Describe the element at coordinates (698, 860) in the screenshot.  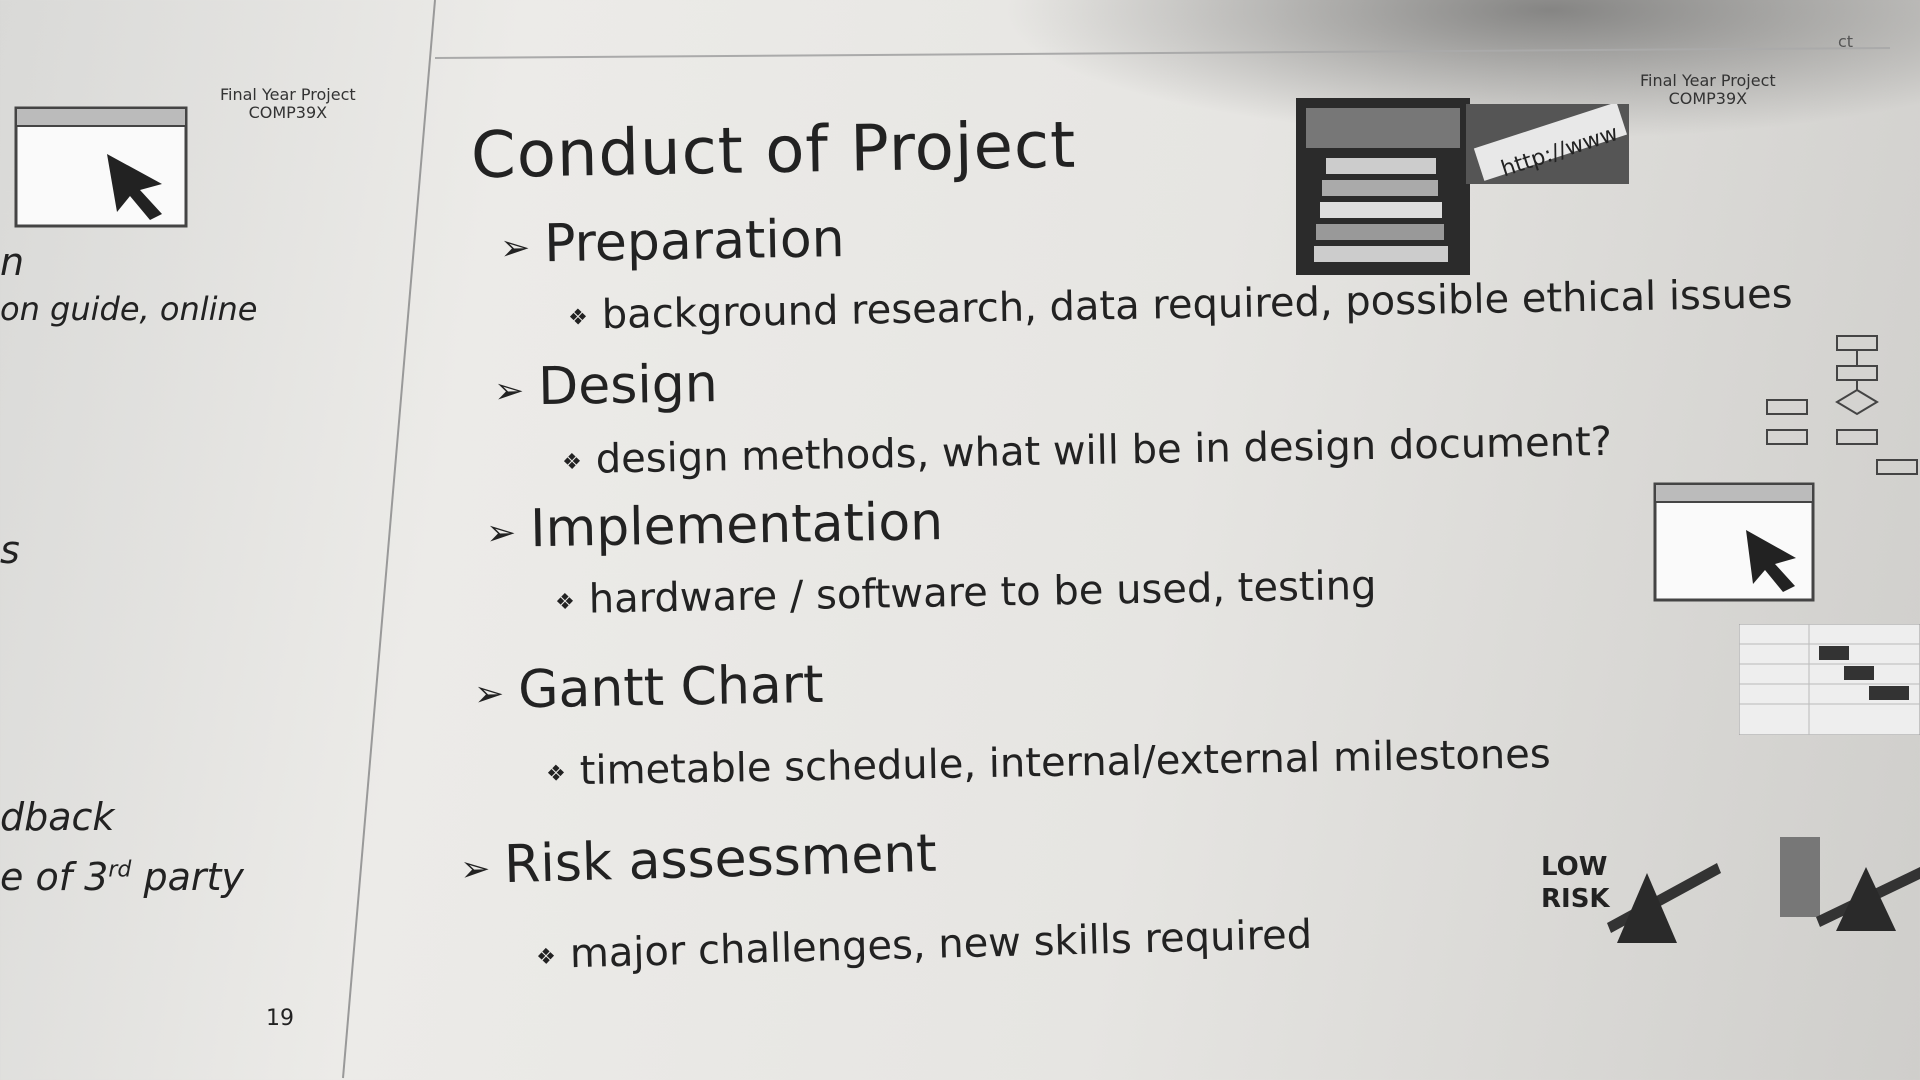
I see `bullet-heading: Risk assessment` at that location.